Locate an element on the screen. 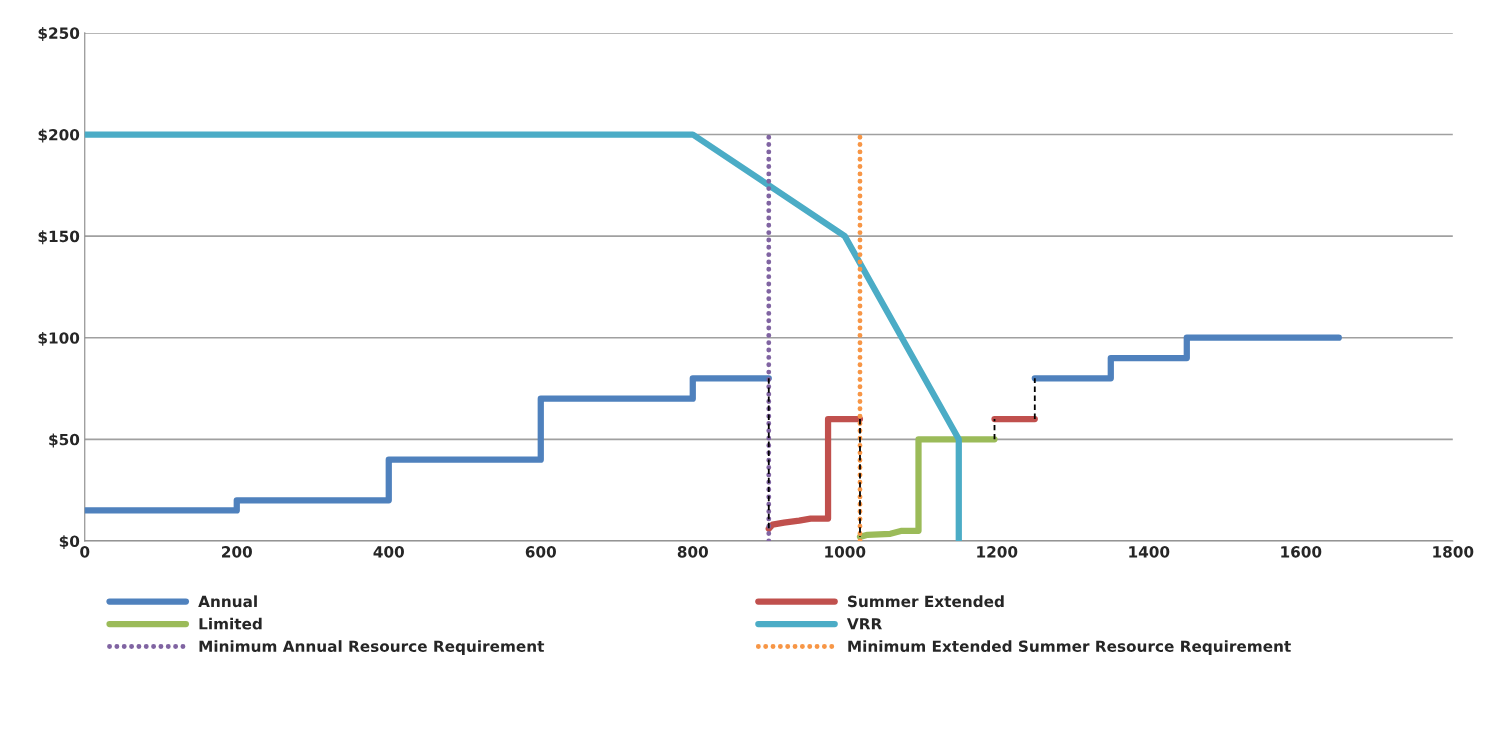  legend-label: Annual is located at coordinates (227, 601).